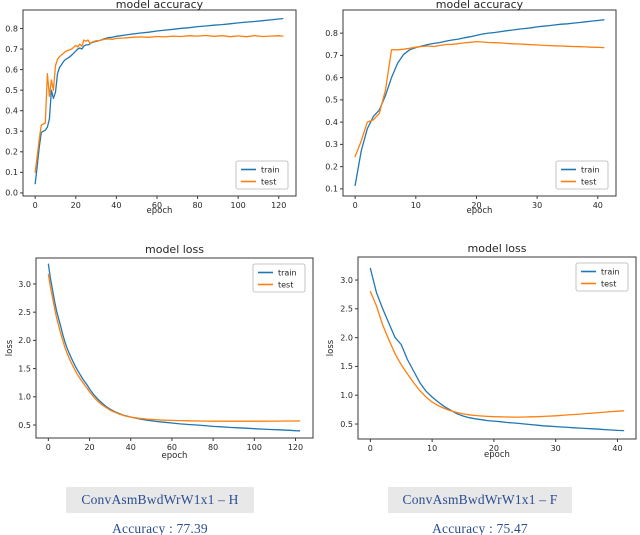 Image resolution: width=640 pixels, height=535 pixels. What do you see at coordinates (11, 193) in the screenshot?
I see `svg-text: 0.0` at bounding box center [11, 193].